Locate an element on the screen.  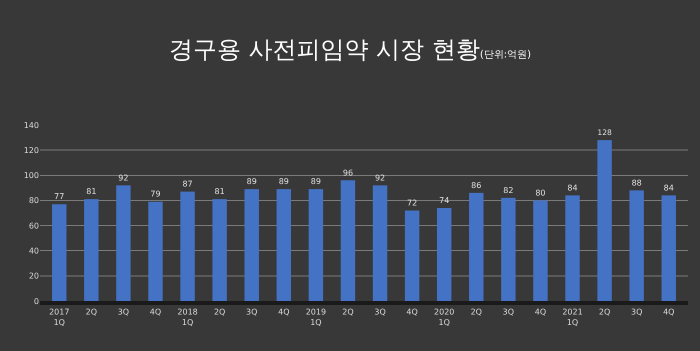
y-tick-label: 40 is located at coordinates (33, 251).